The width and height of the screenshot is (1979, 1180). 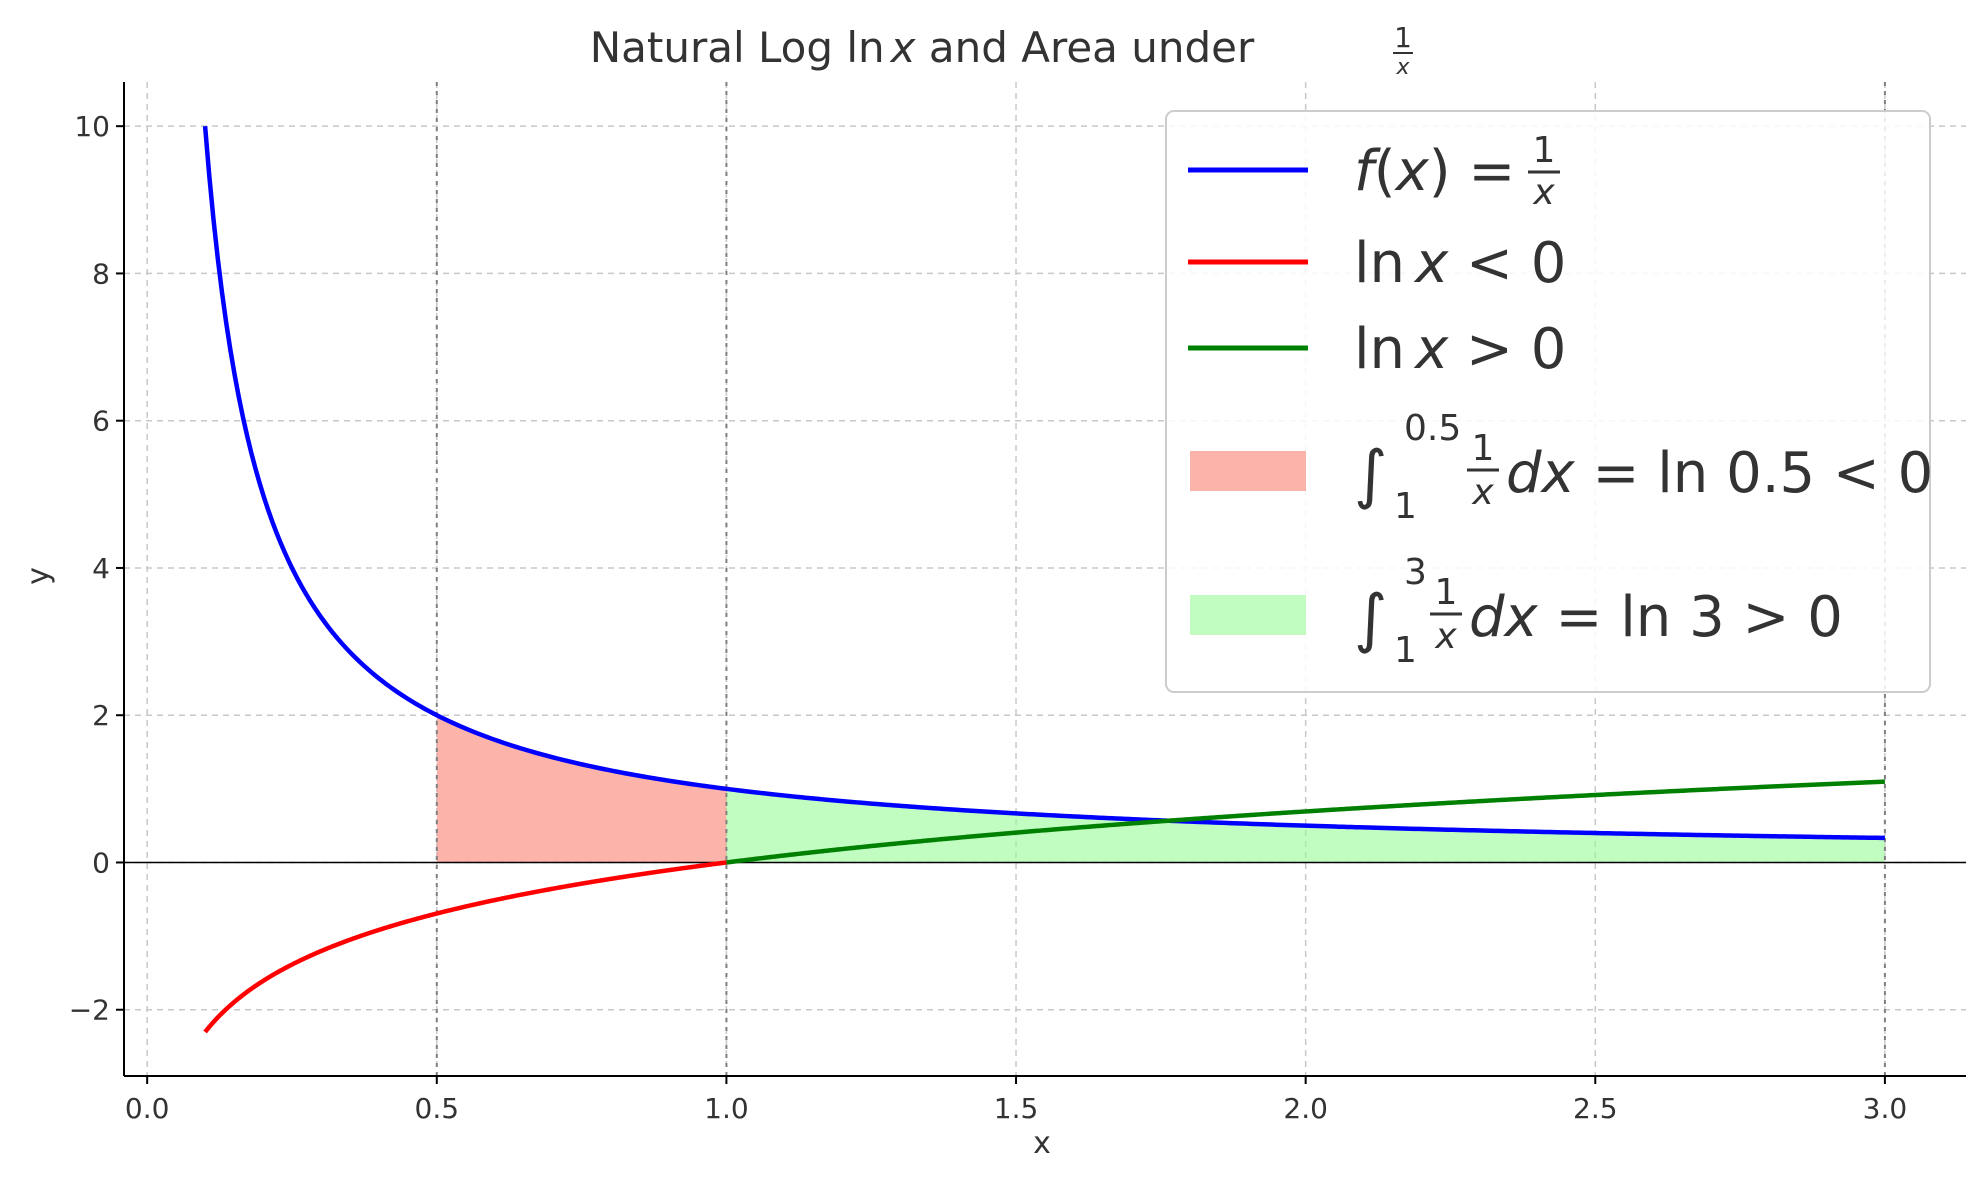 What do you see at coordinates (437, 1108) in the screenshot?
I see `x-tick-label: 0.5` at bounding box center [437, 1108].